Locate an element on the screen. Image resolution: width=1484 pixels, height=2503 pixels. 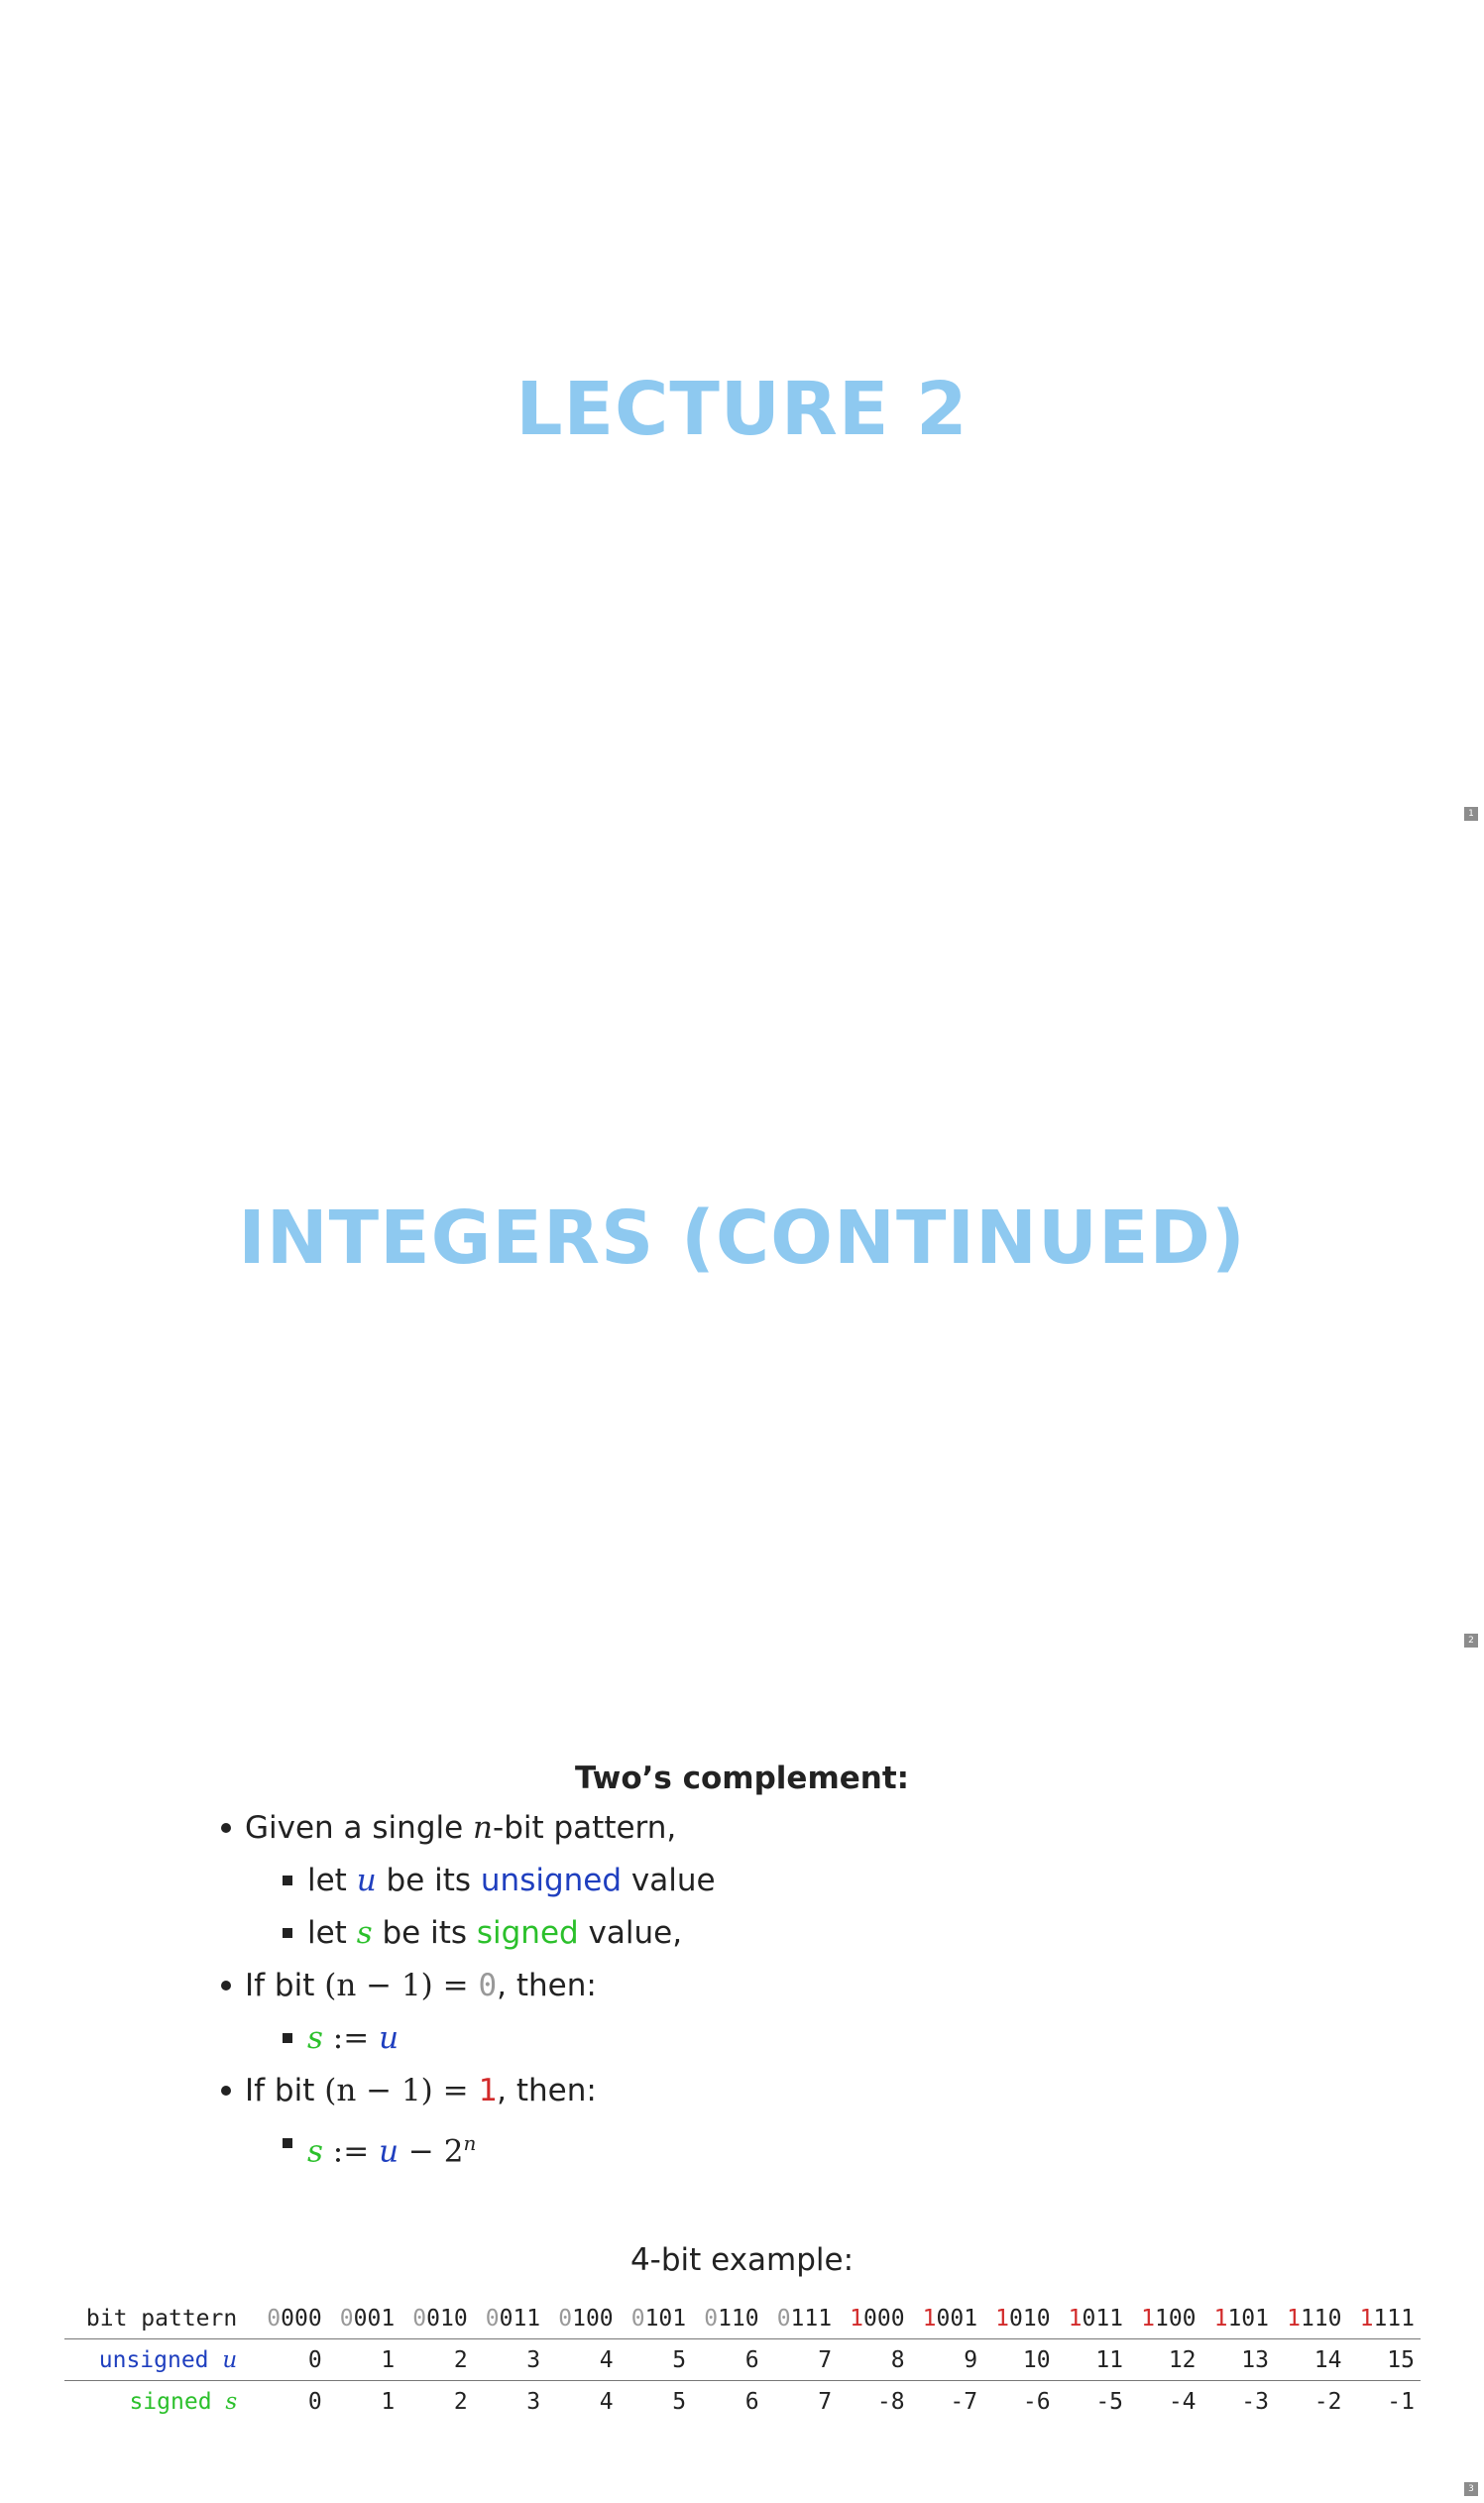
bit-pattern-cell: 1100 is located at coordinates (1165, 2318).